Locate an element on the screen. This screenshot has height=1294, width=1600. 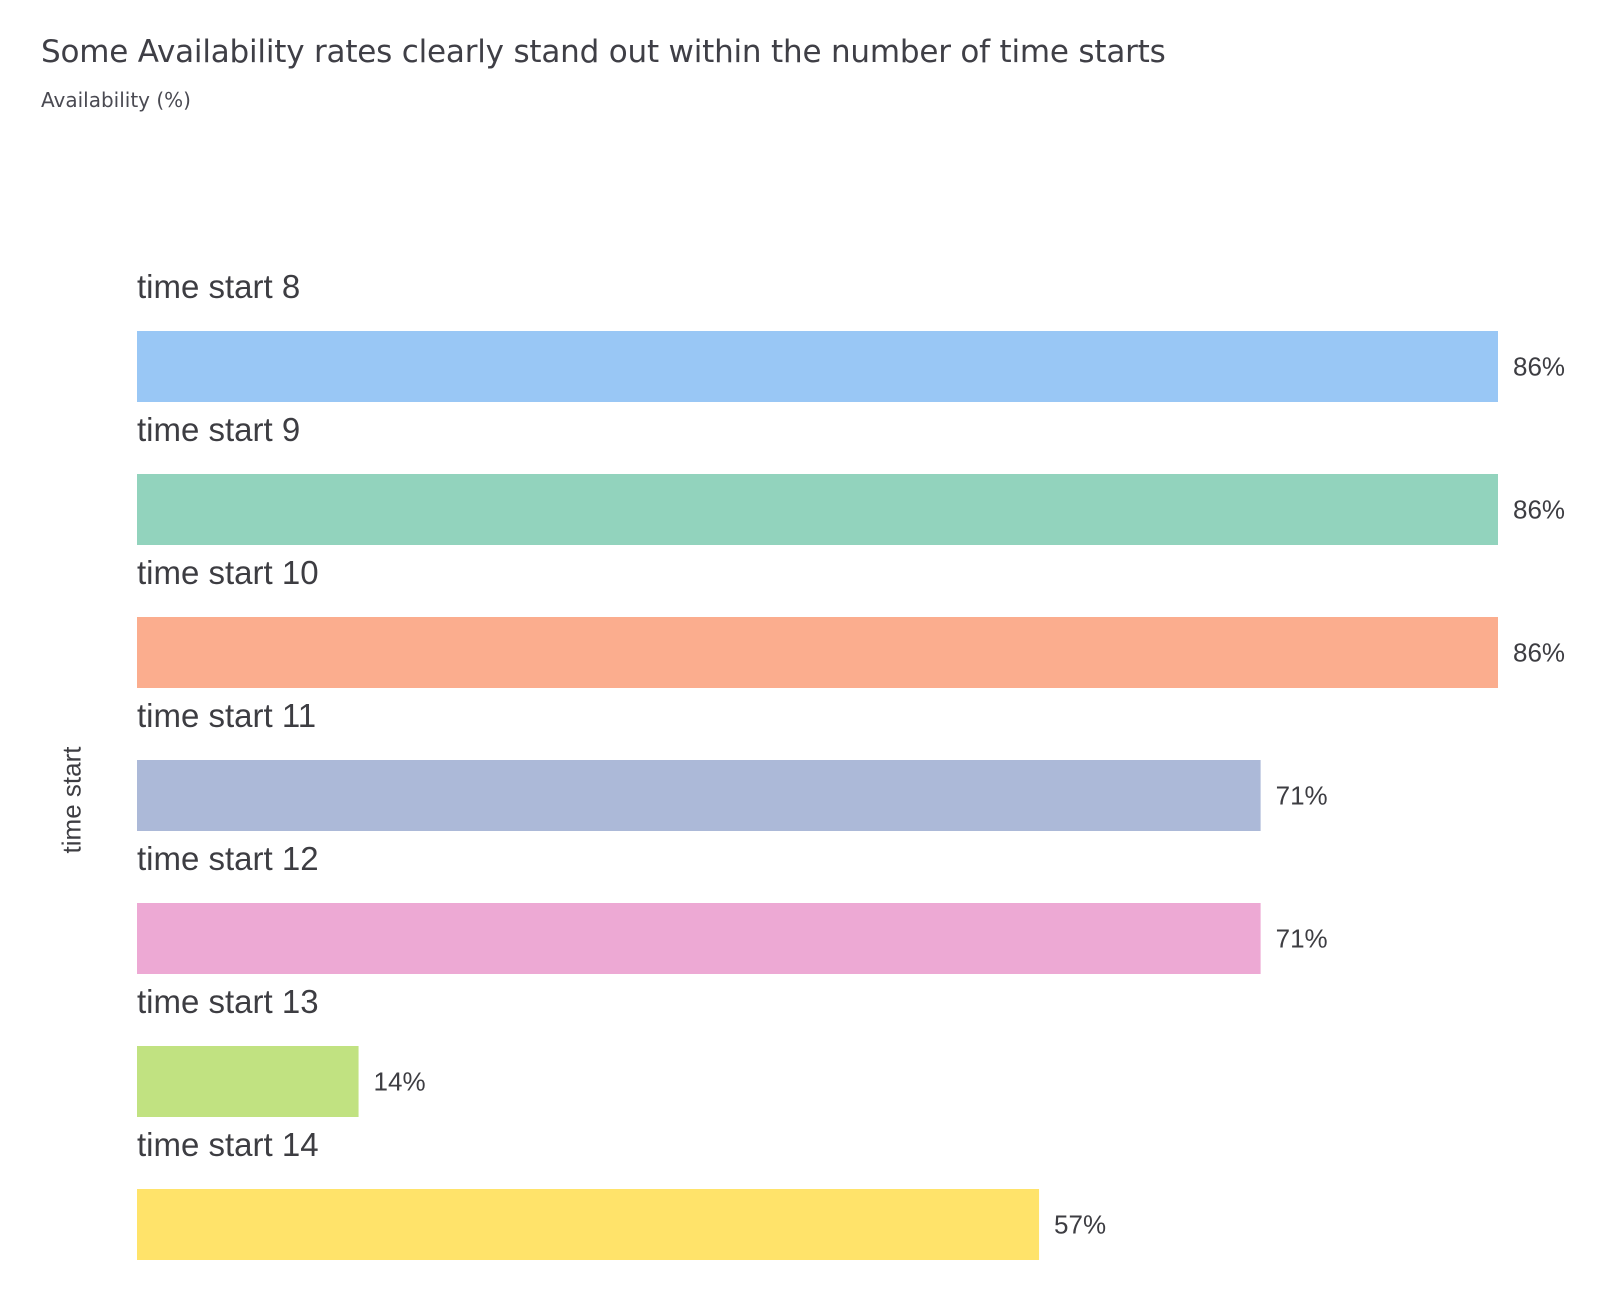
value-label: 14% is located at coordinates (400, 1082).